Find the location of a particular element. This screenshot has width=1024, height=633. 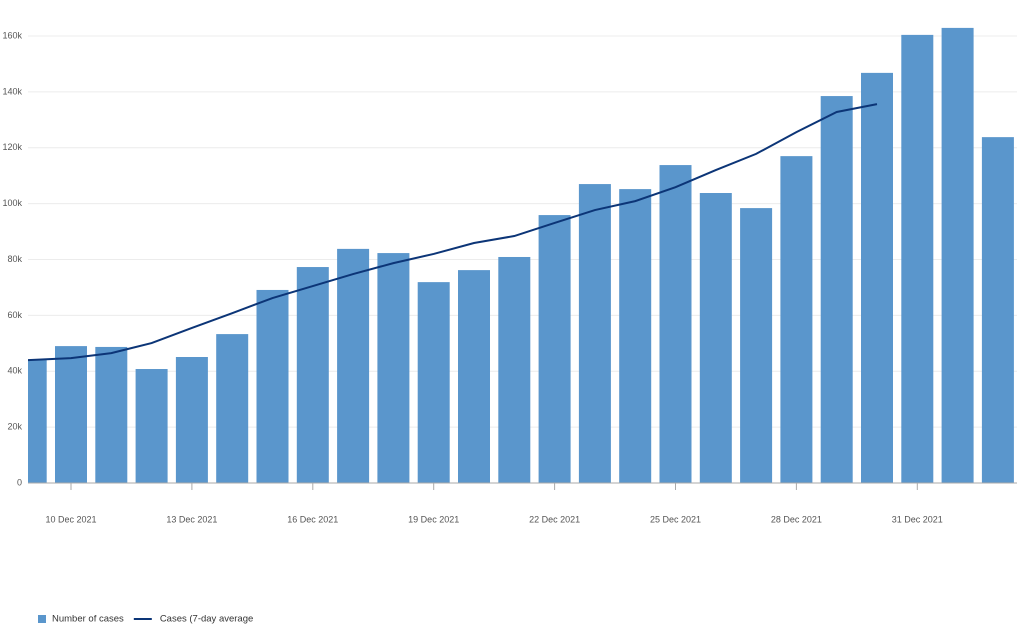

x-tick-label: 16 Dec 2021 is located at coordinates (312, 519).